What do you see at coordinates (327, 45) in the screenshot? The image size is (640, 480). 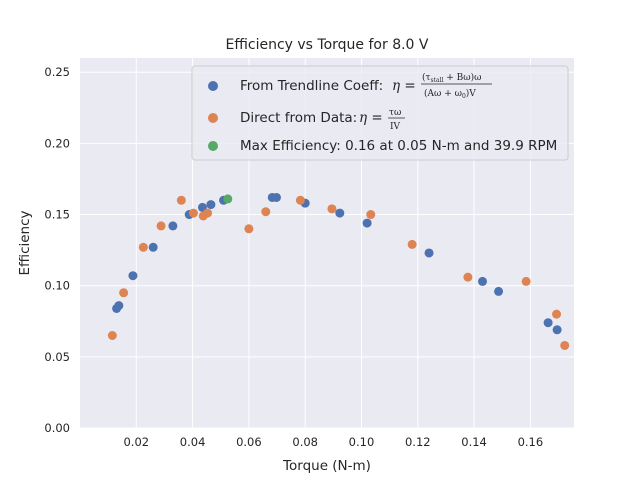 I see `chart-title: Efficiency vs Torque for 8.0 V` at bounding box center [327, 45].